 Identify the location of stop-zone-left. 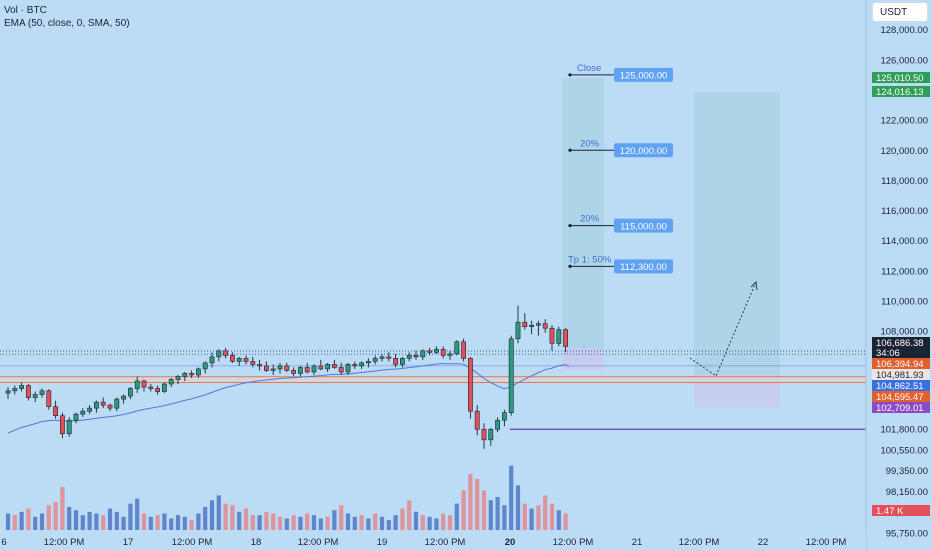
(583, 359).